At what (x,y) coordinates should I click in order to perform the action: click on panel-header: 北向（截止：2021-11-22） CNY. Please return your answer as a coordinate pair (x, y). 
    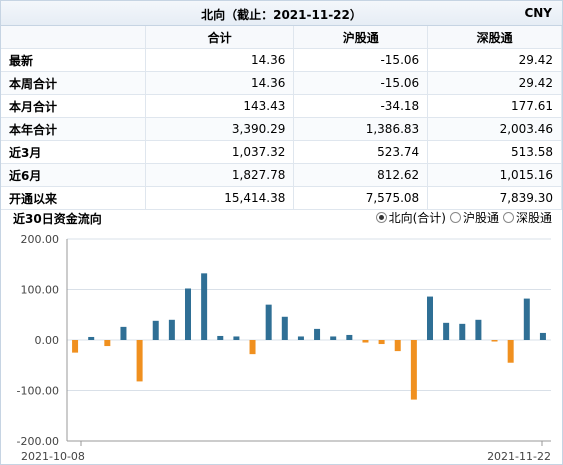
    Looking at the image, I should click on (281, 13).